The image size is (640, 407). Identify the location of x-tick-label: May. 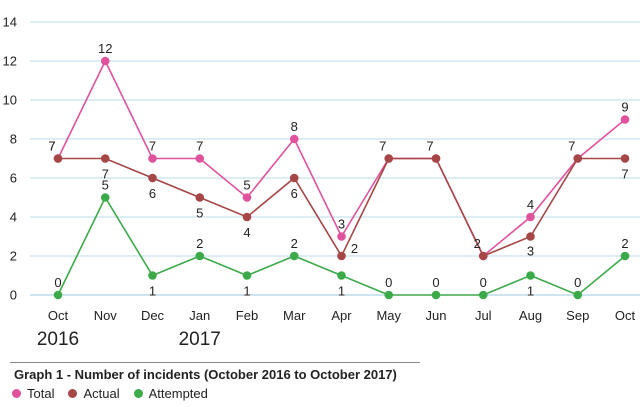
(388, 315).